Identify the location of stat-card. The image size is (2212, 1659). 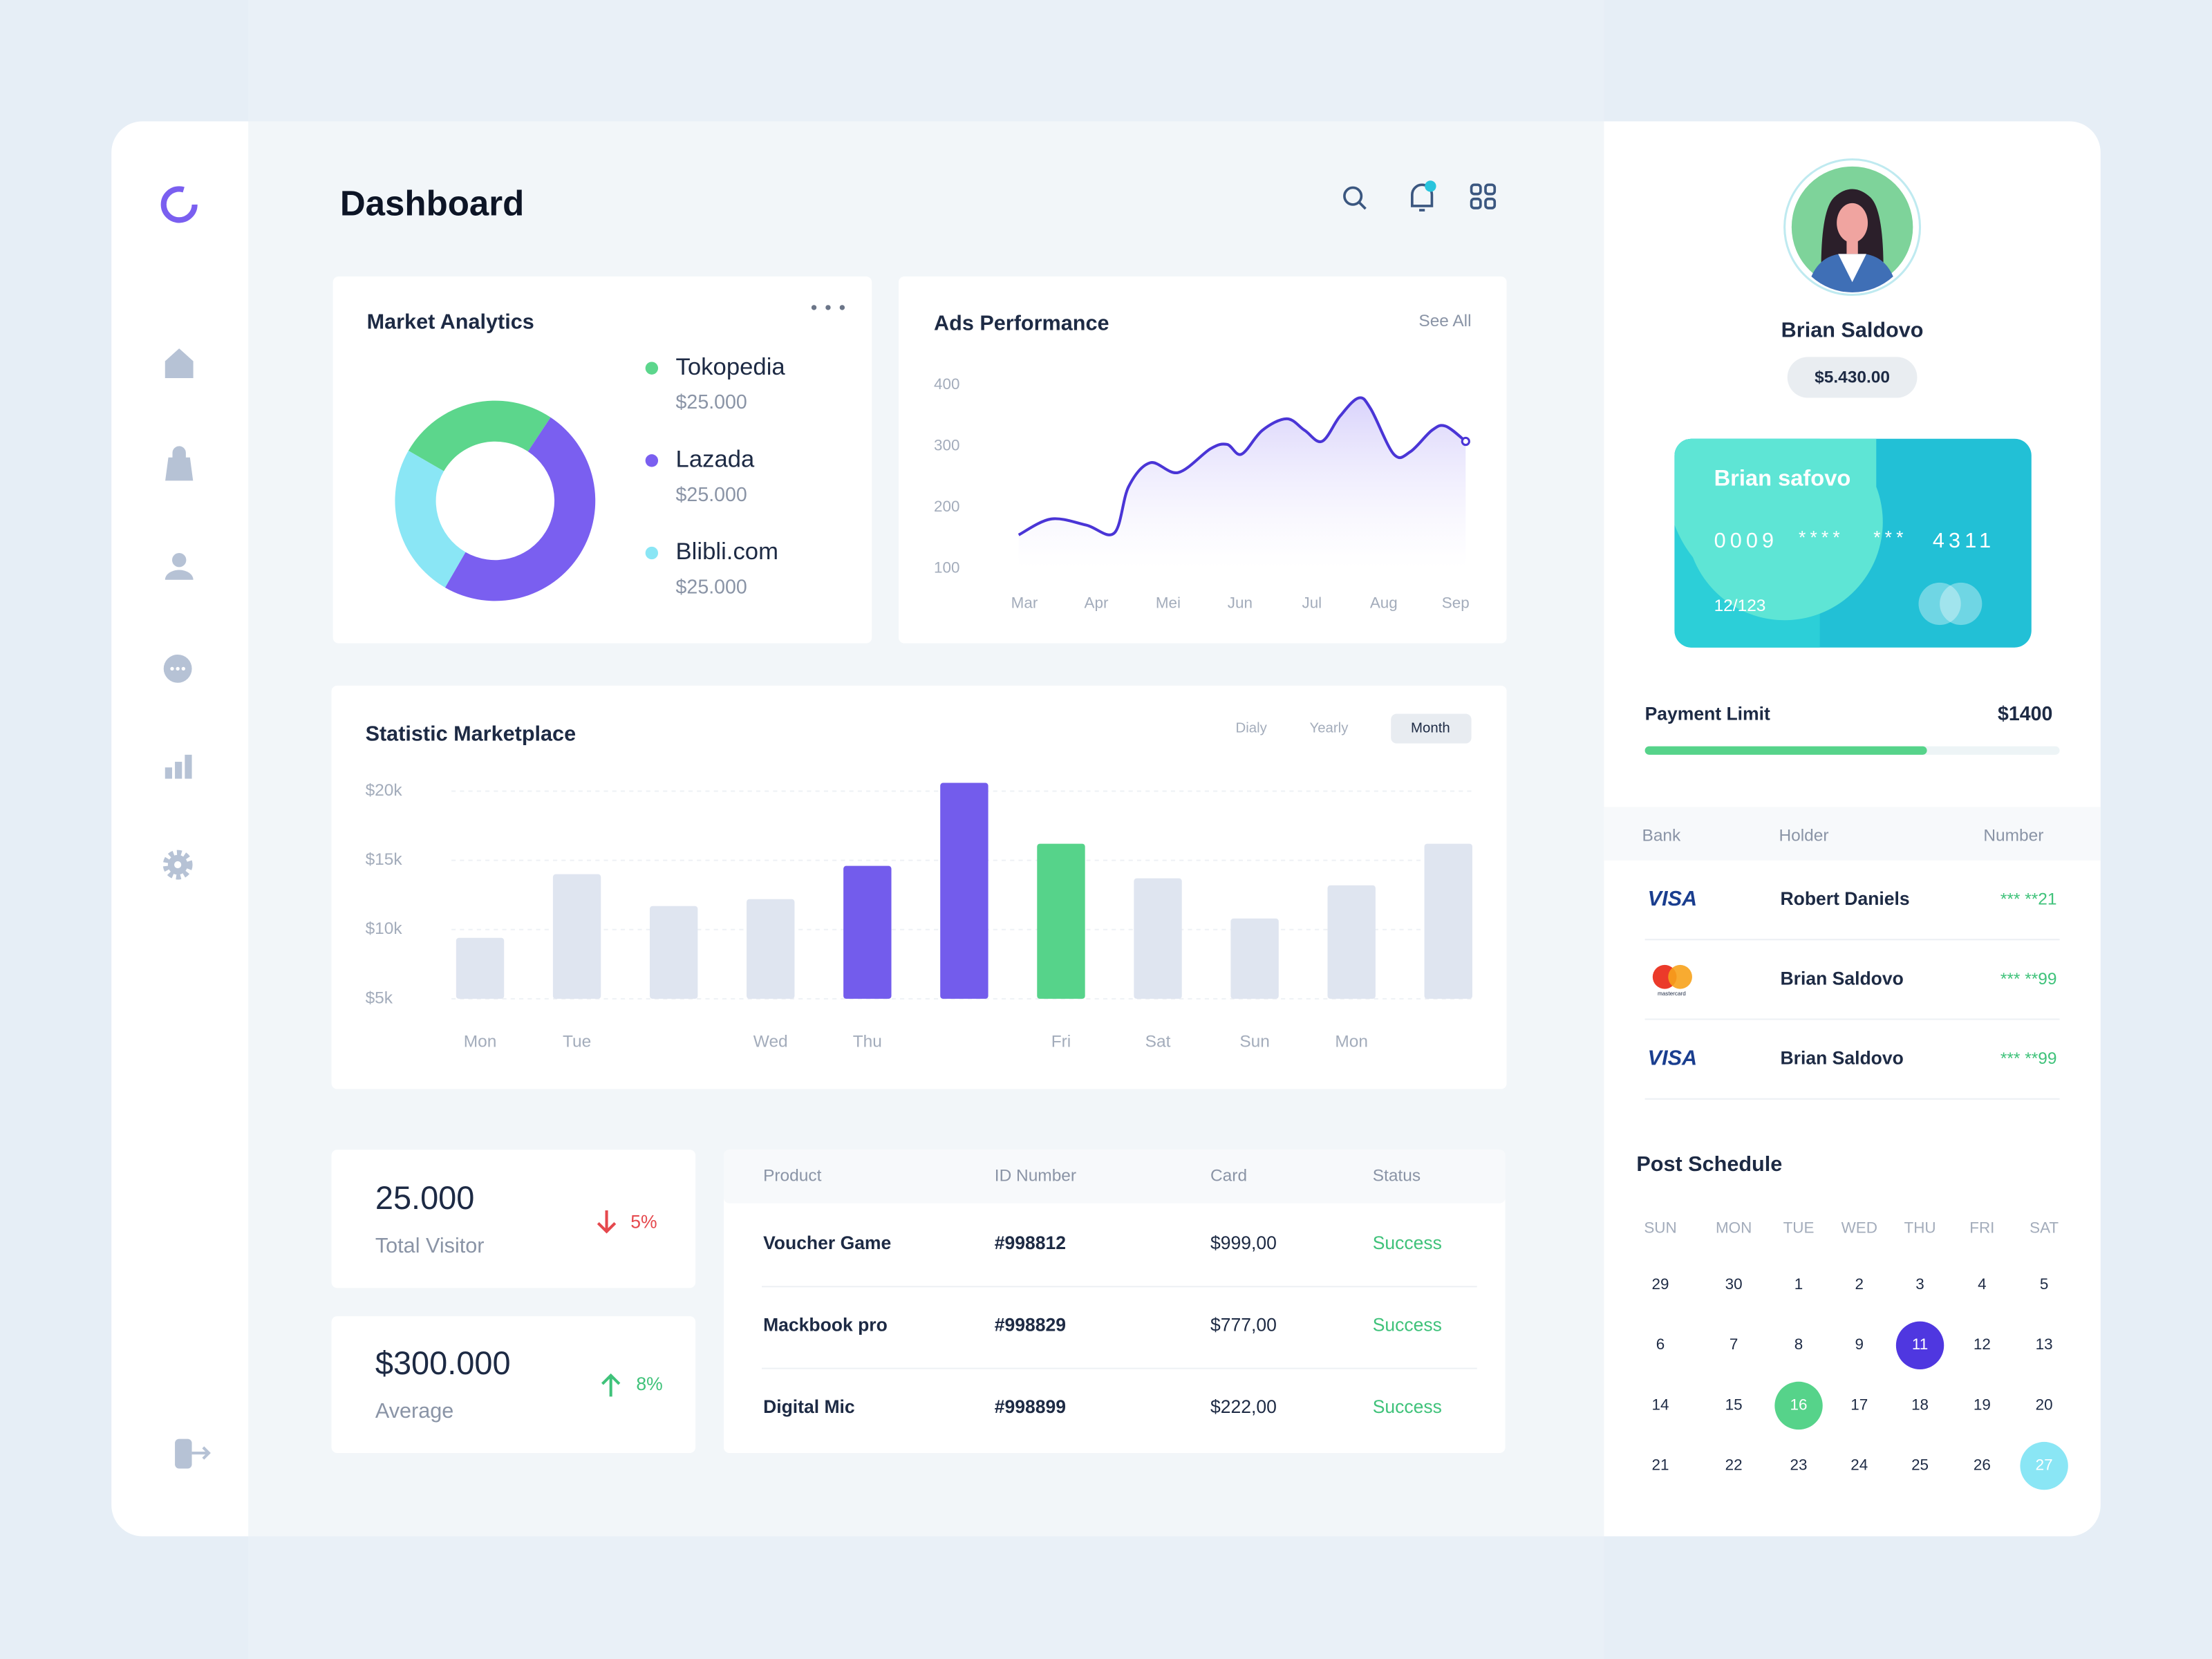
(513, 1385).